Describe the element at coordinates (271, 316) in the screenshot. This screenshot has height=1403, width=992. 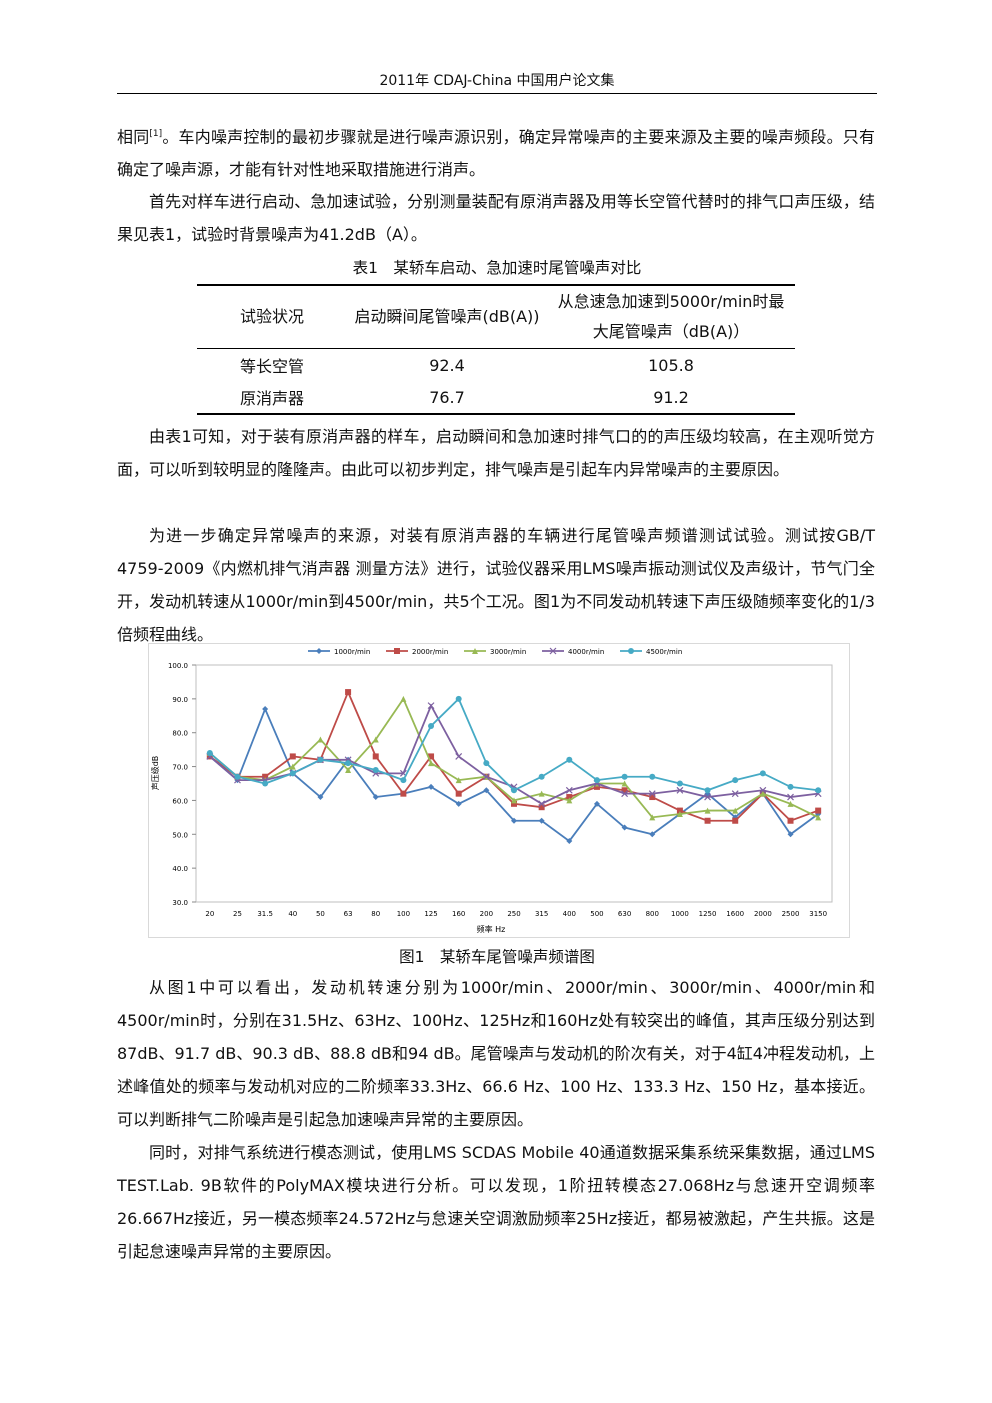
I see `header-cell: 试验状况` at that location.